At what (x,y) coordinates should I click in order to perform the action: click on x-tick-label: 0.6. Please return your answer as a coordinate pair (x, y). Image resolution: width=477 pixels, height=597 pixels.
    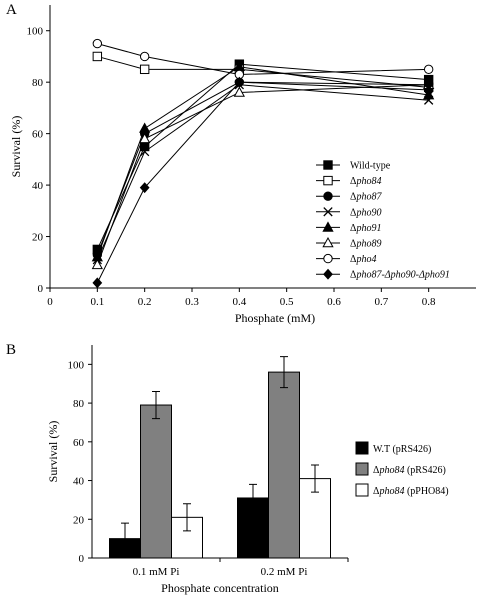
    Looking at the image, I should click on (334, 302).